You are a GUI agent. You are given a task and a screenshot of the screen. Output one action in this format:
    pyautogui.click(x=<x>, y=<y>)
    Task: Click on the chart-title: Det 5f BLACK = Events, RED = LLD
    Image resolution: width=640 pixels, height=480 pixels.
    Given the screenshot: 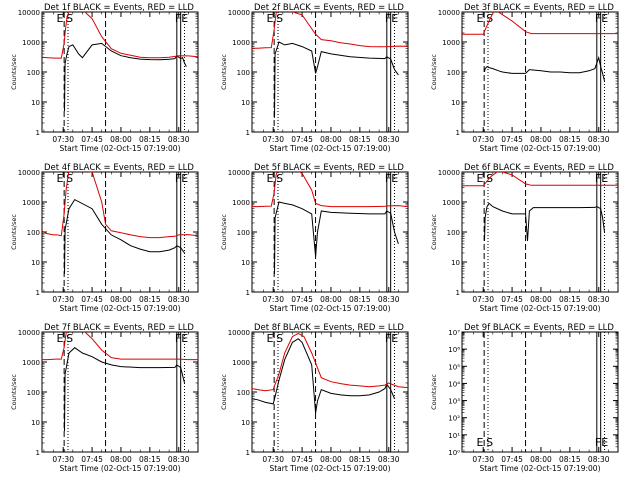 What is the action you would take?
    pyautogui.click(x=329, y=168)
    